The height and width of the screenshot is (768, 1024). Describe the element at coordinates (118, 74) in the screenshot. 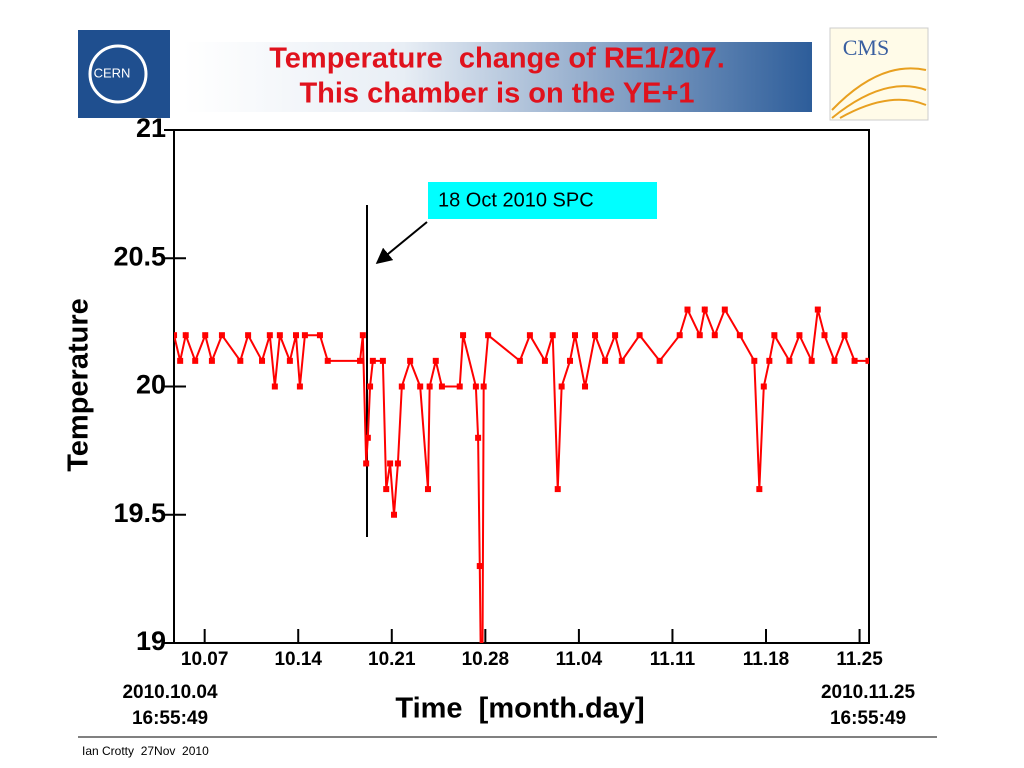

I see `cern-logo-ring` at that location.